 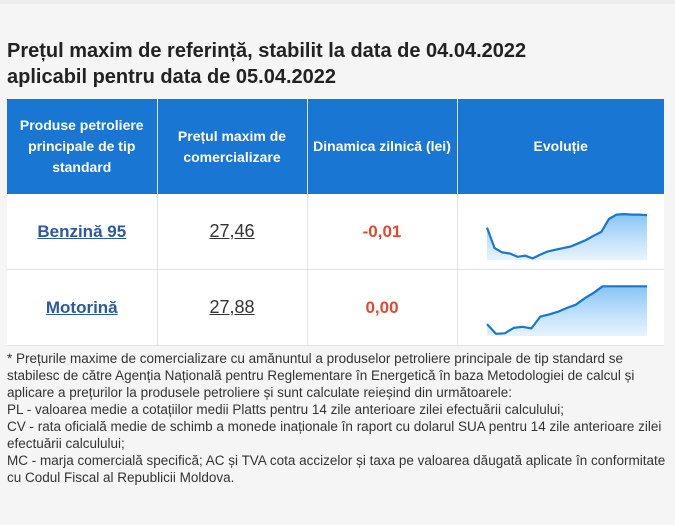 I want to click on change-cell: 0,00, so click(x=382, y=307).